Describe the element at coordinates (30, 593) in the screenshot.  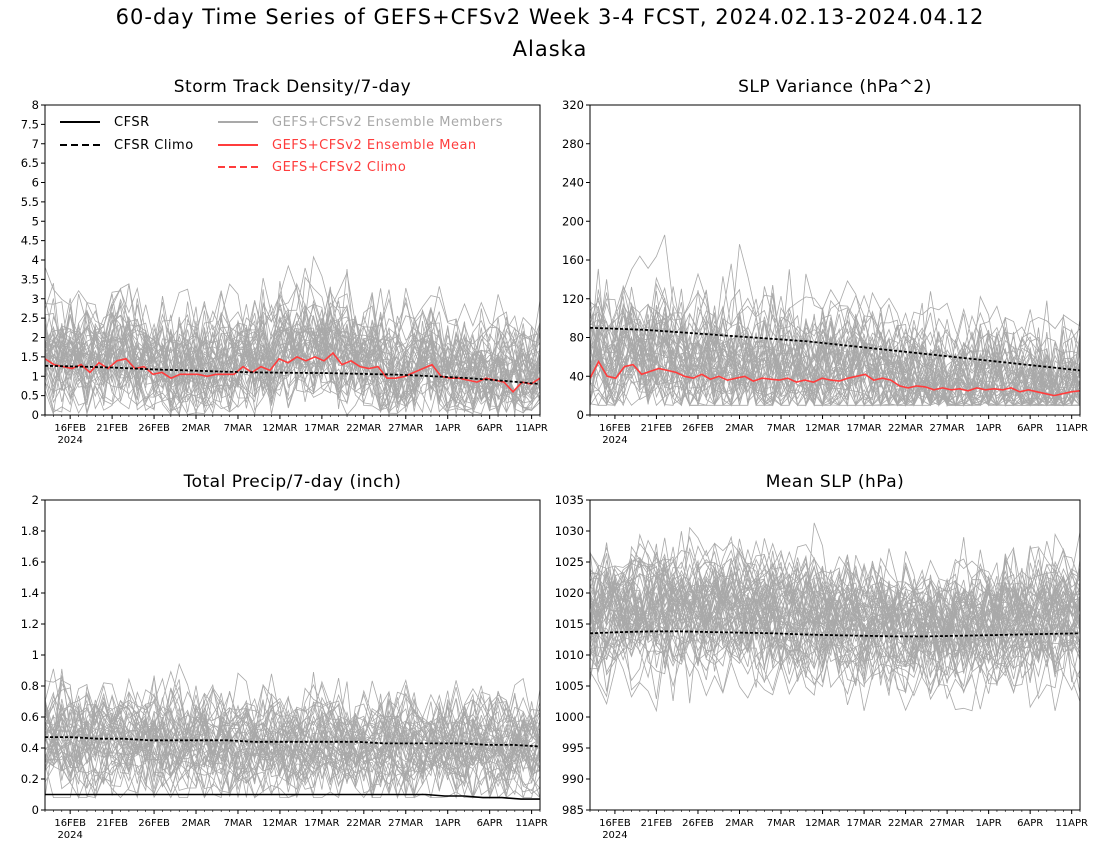
I see `y-tick-label: 1.4` at that location.